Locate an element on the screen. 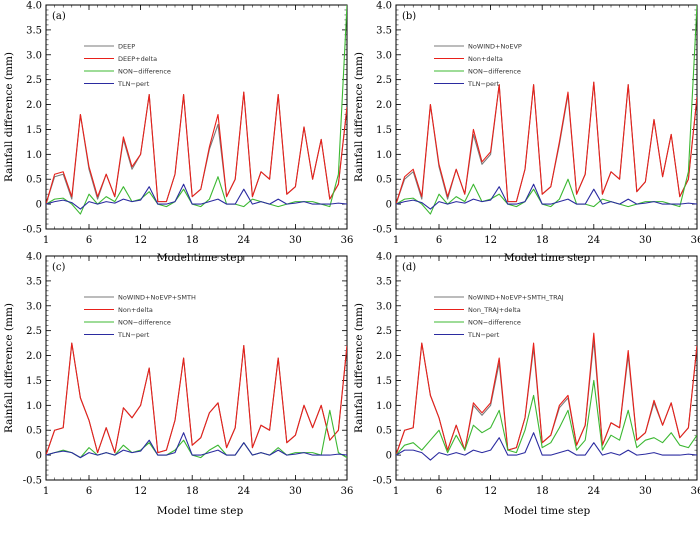  series-line-deep is located at coordinates (196, 148).